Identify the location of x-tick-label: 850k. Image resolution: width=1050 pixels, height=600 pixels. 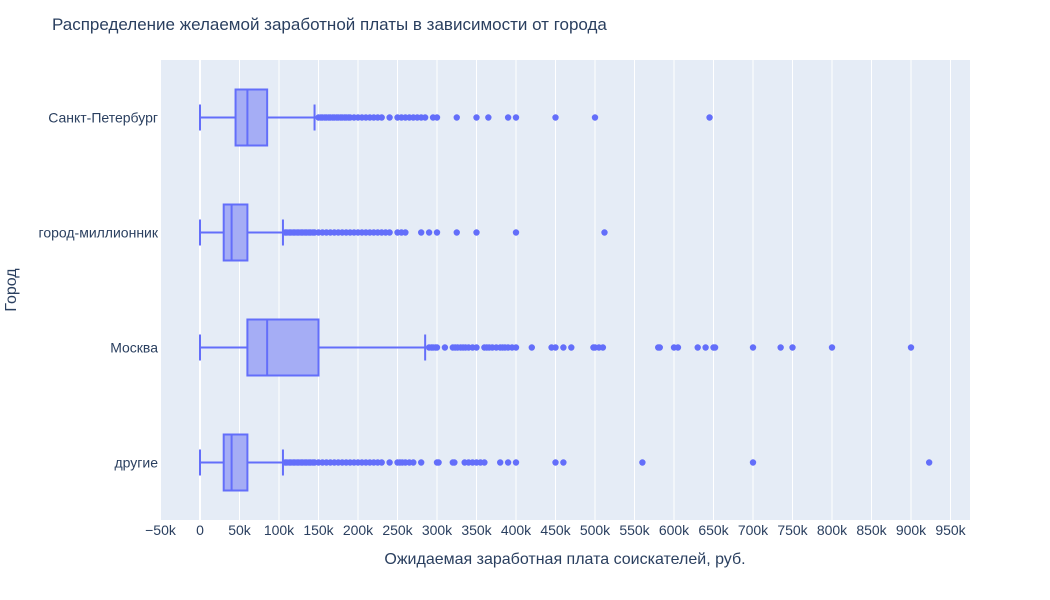
(871, 530).